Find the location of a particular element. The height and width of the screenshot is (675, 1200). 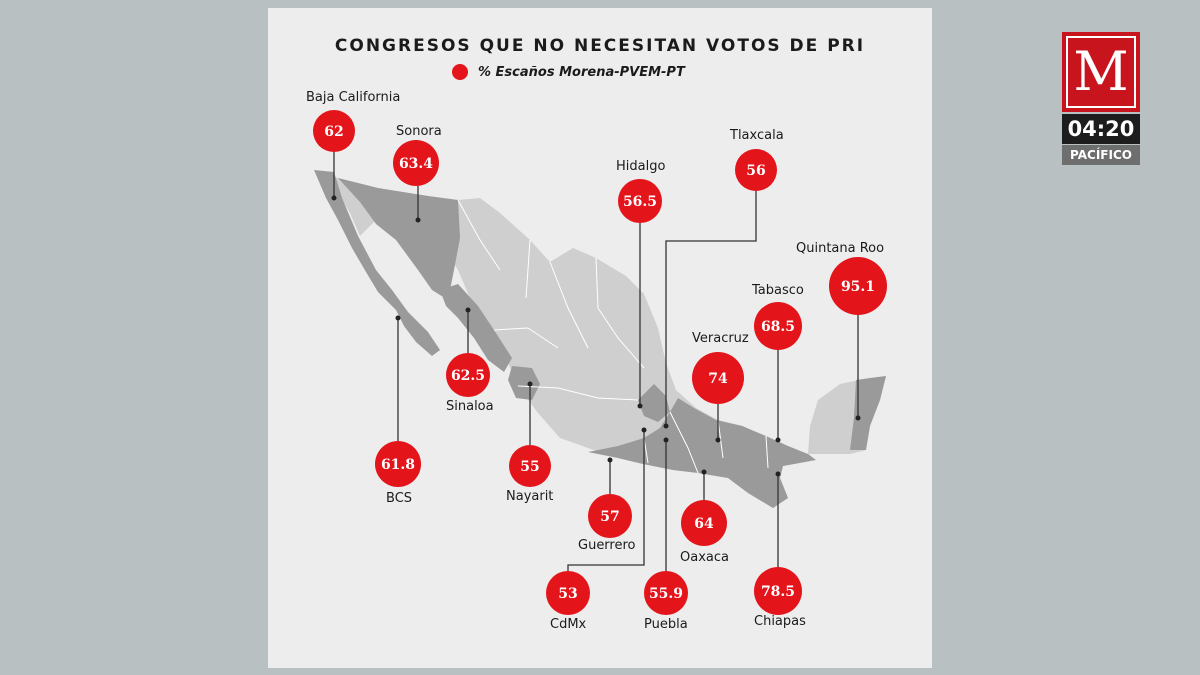

value-text-sinaloa: 62.5 is located at coordinates (468, 376).